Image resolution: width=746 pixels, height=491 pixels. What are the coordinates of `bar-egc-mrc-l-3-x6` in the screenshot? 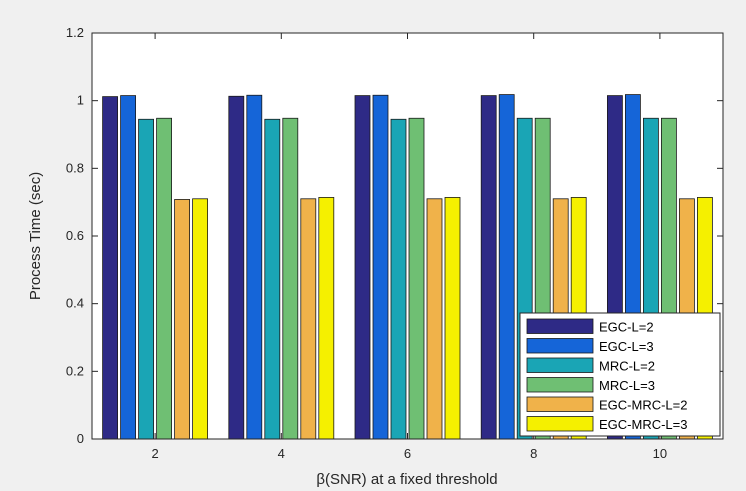 It's located at (452, 318).